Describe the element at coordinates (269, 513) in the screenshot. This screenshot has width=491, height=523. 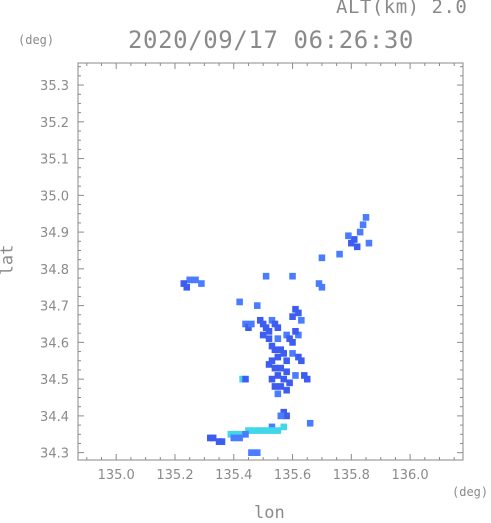
I see `x-axis-label: lon` at that location.